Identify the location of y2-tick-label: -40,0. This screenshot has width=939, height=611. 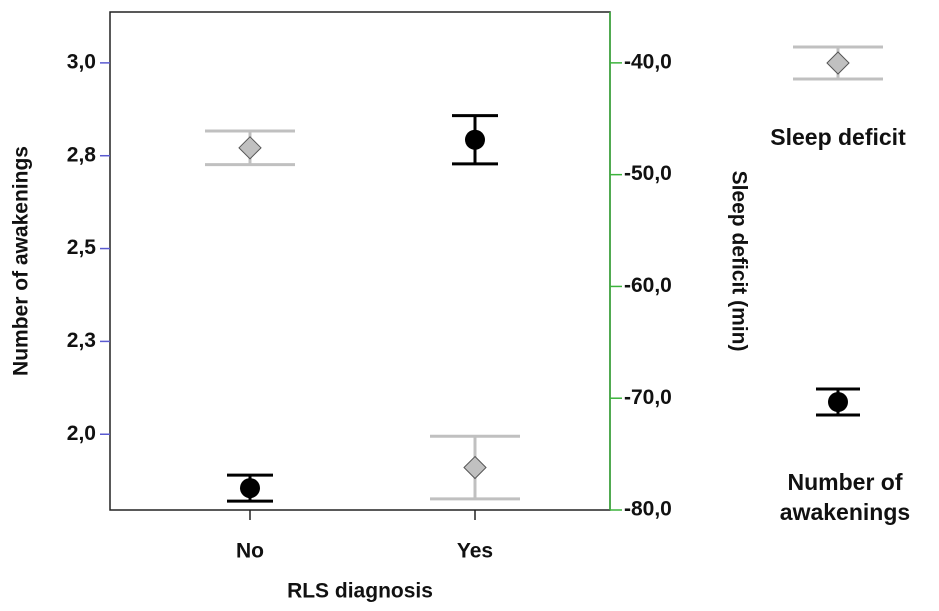
(648, 61).